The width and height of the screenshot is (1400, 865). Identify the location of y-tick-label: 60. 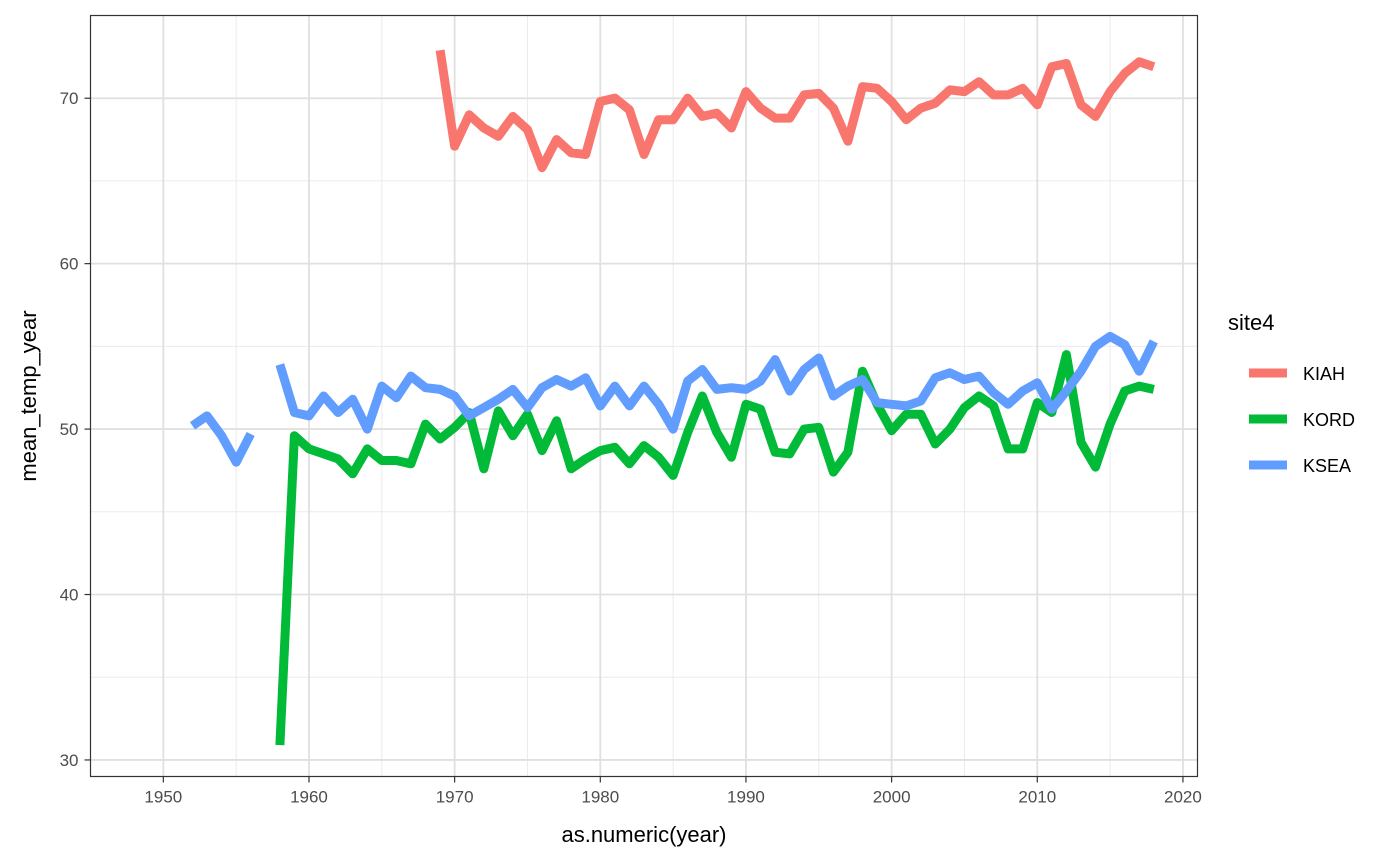
(69, 264).